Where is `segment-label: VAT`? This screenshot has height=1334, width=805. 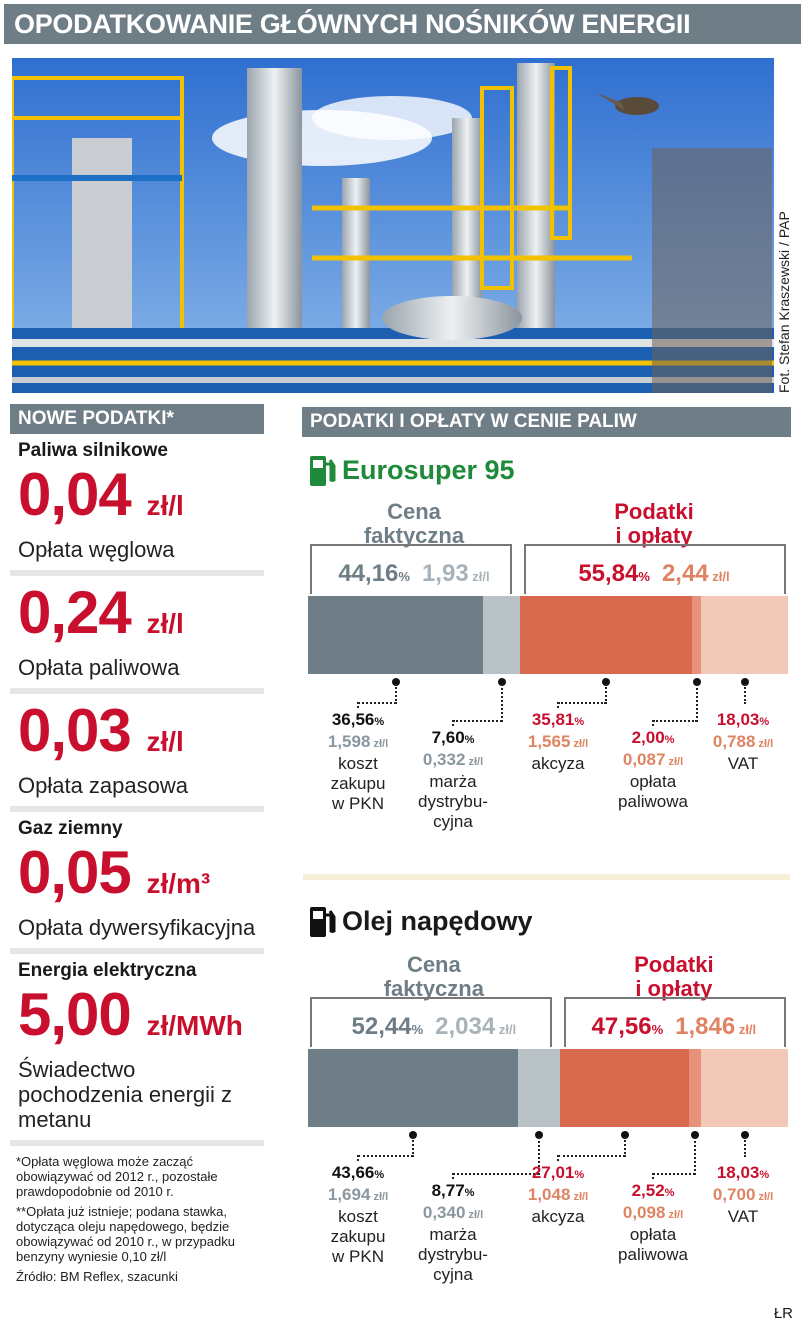 segment-label: VAT is located at coordinates (743, 1216).